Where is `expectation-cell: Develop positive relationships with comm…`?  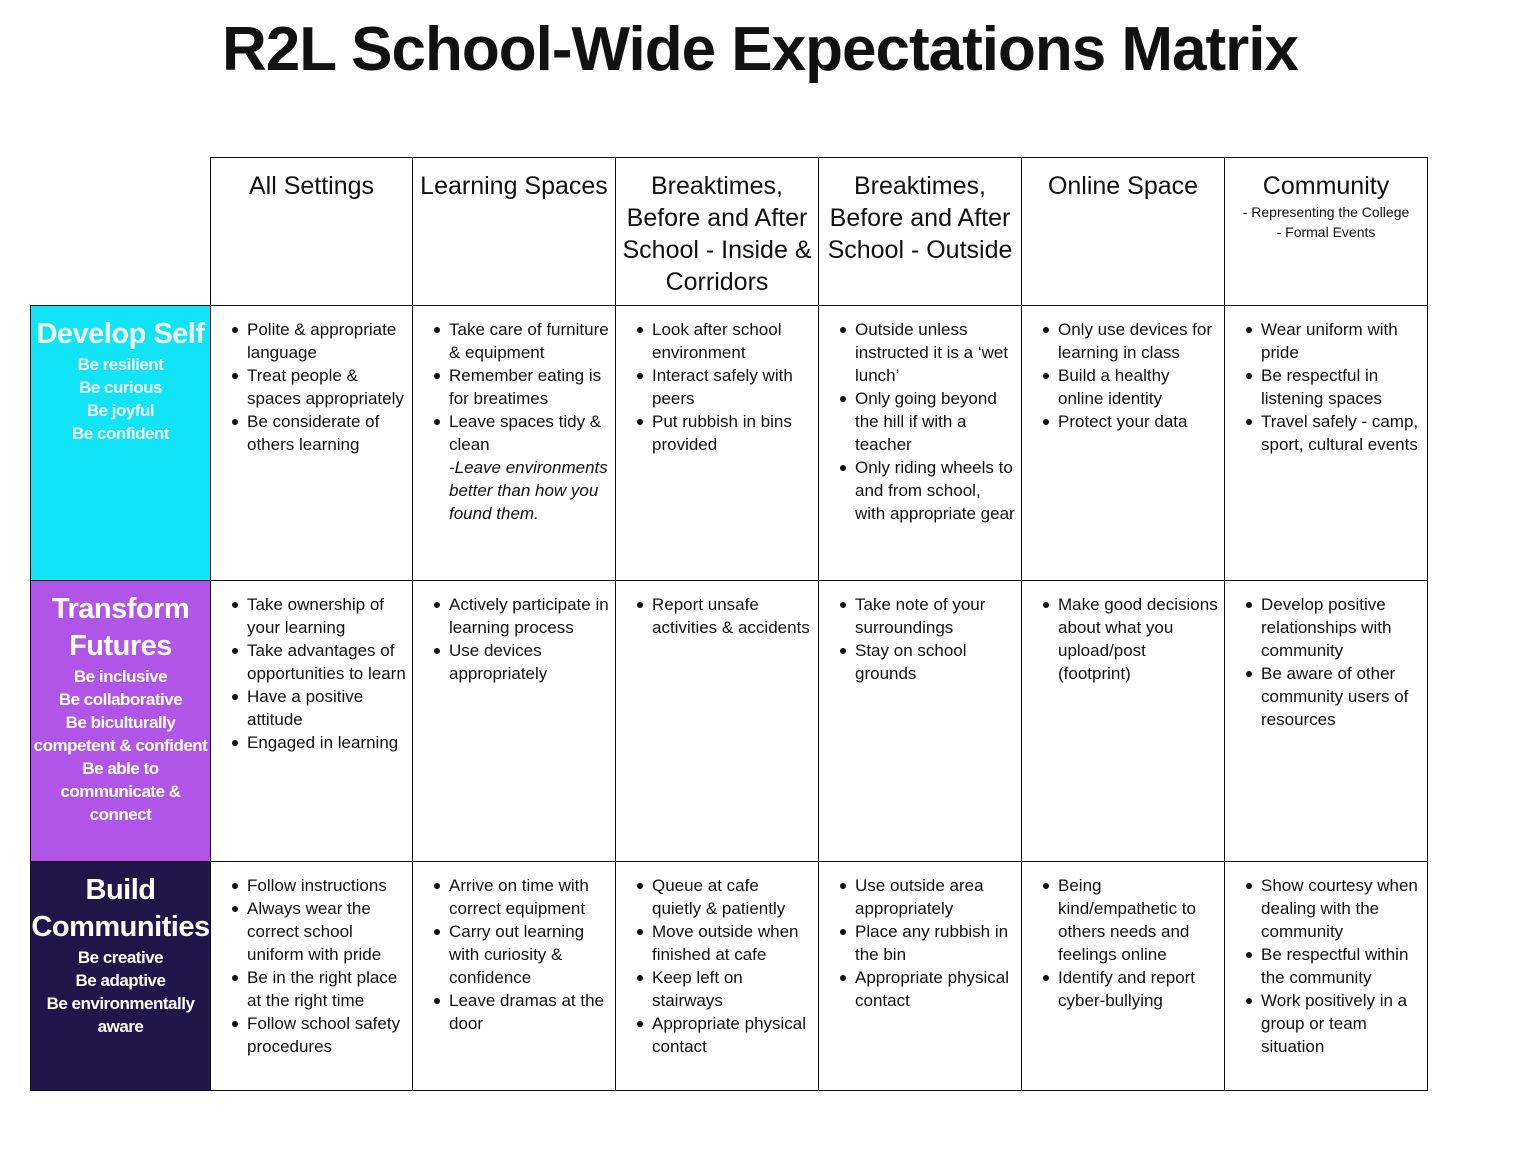
expectation-cell: Develop positive relationships with comm… is located at coordinates (1326, 721).